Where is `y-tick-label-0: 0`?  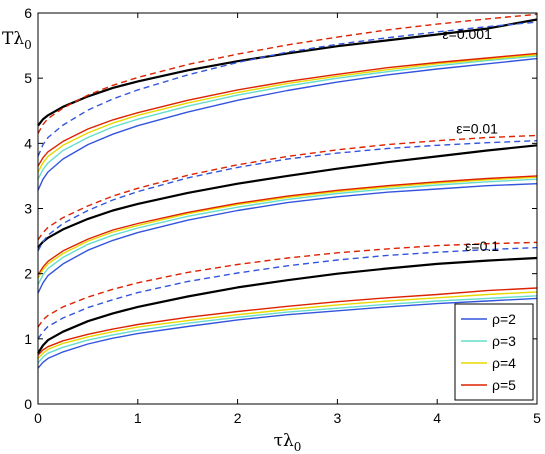
y-tick-label-0: 0 is located at coordinates (28, 404).